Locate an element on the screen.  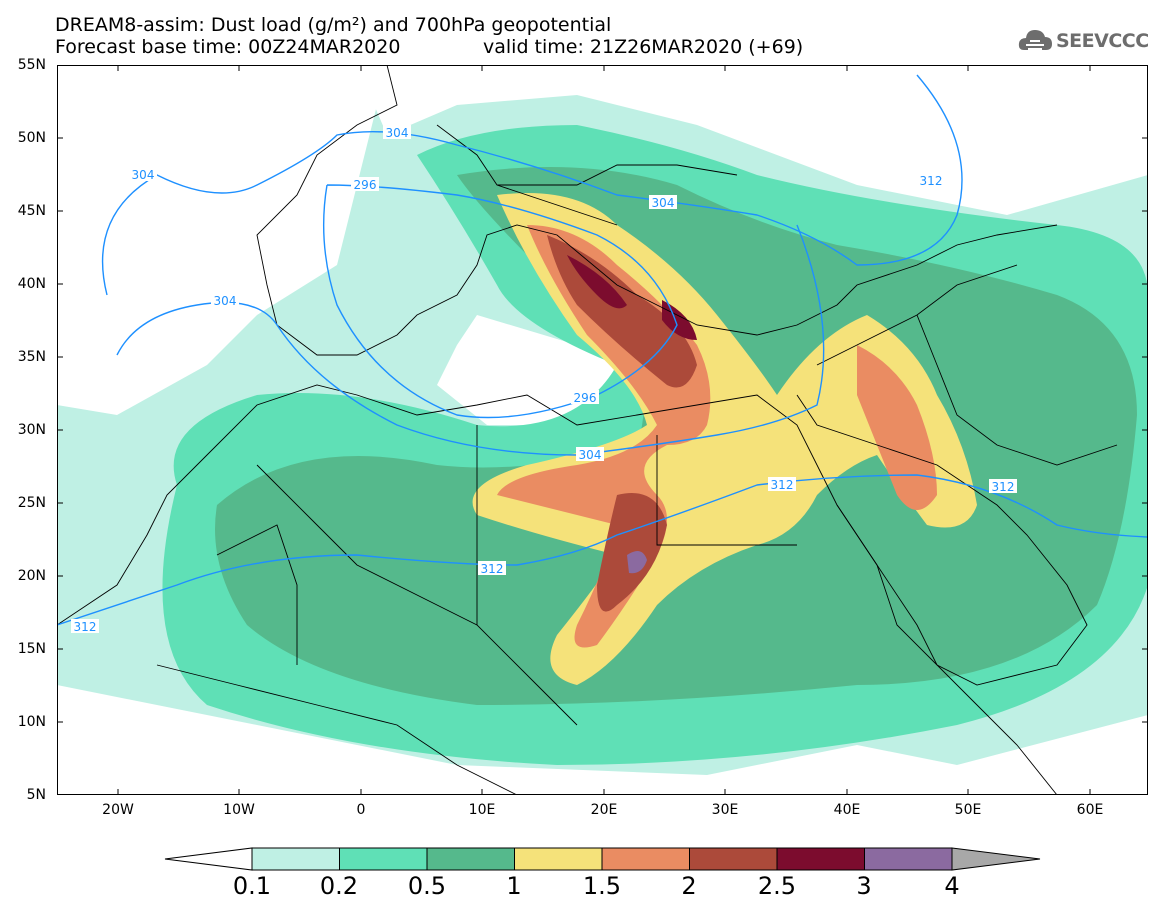
lat-label: 55N is located at coordinates (31, 65).